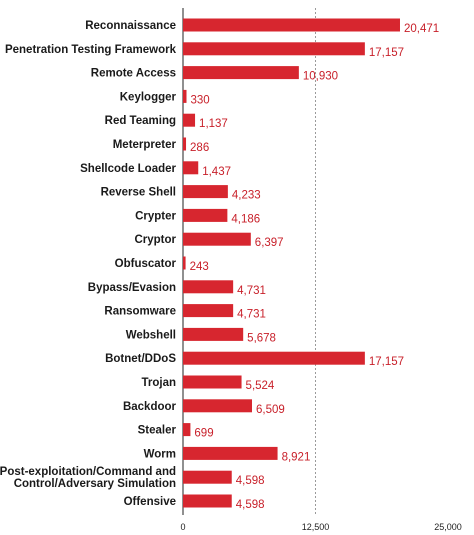  What do you see at coordinates (151, 335) in the screenshot?
I see `category-label-13: Webshell` at bounding box center [151, 335].